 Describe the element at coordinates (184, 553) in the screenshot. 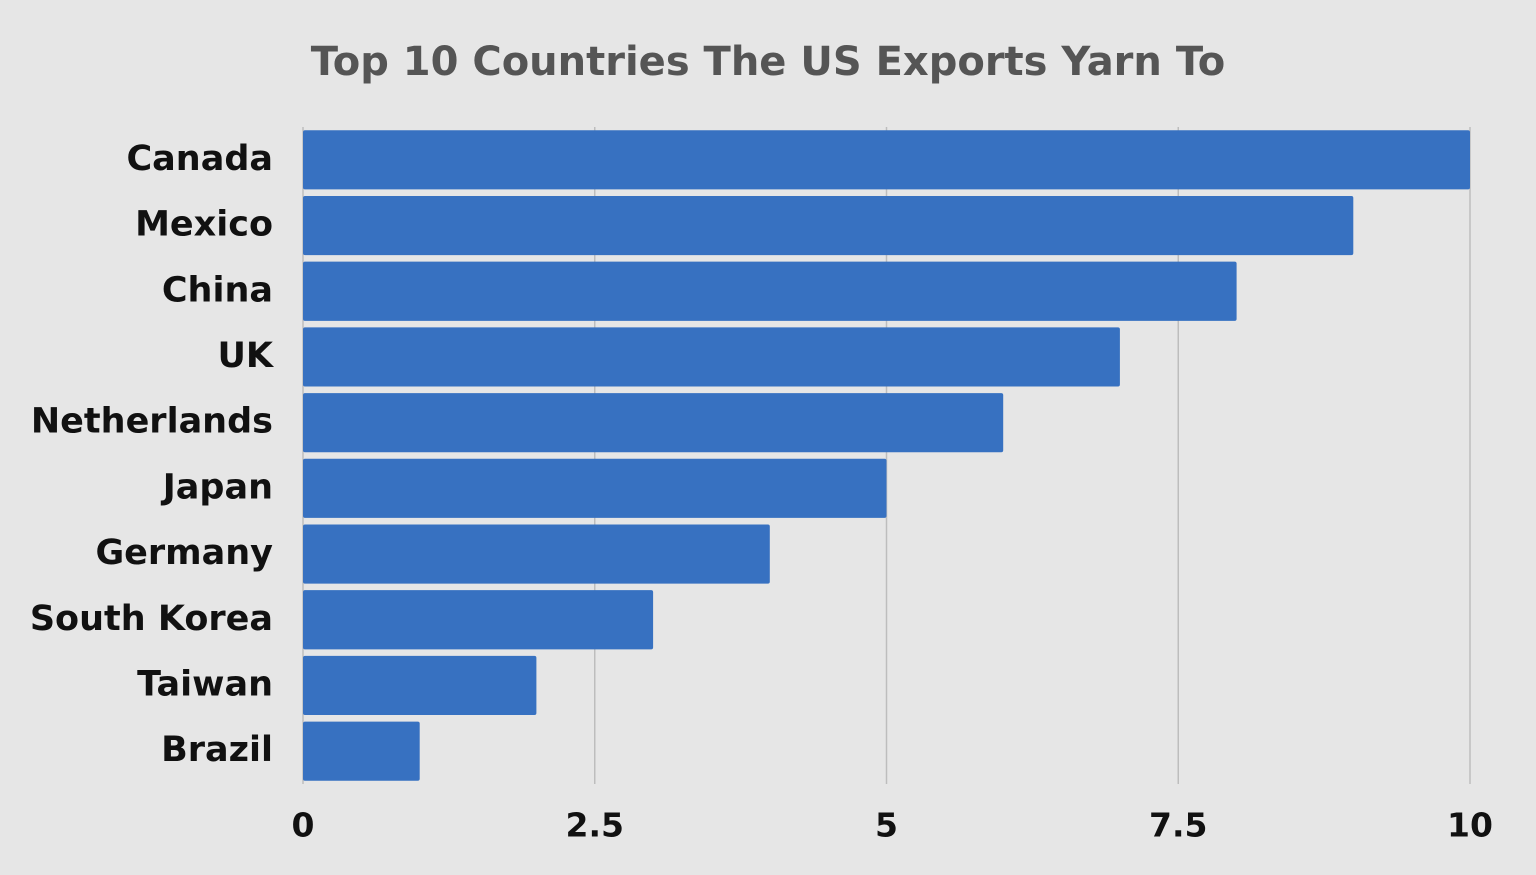

I see `y-tick-label: Germany` at that location.